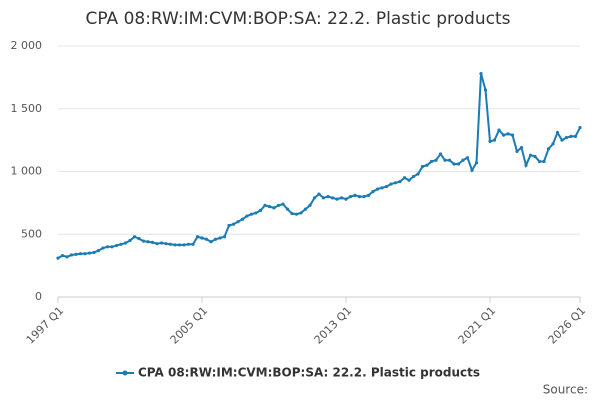 The height and width of the screenshot is (400, 600). Describe the element at coordinates (477, 325) in the screenshot. I see `x-tick-label: 2021 Q1` at that location.